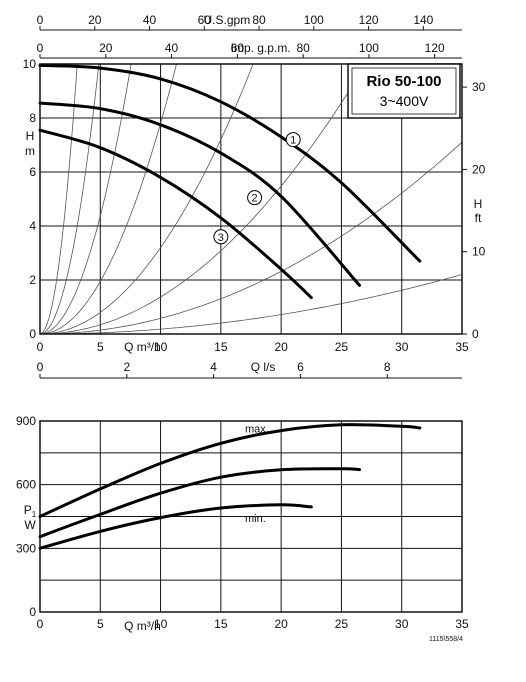  What do you see at coordinates (369, 20) in the screenshot?
I see `usgpm-tick-label: 120` at bounding box center [369, 20].